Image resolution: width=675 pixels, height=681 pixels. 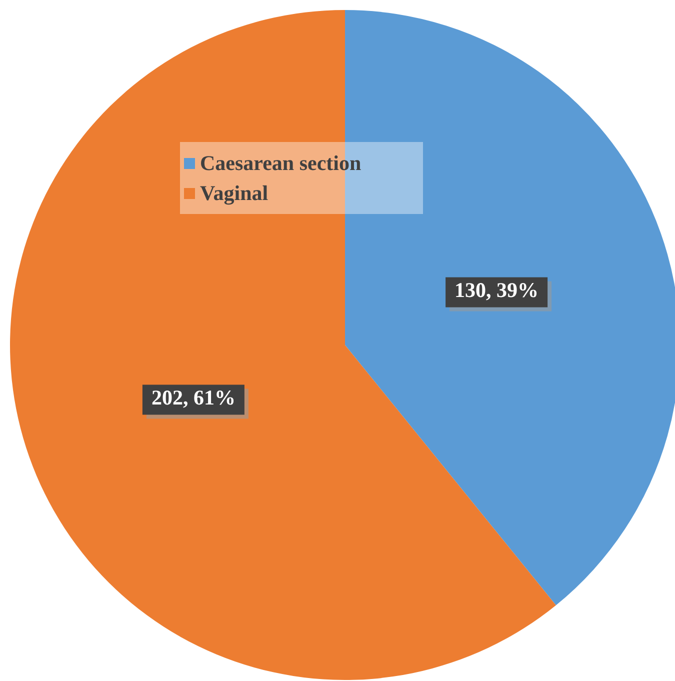 What do you see at coordinates (234, 193) in the screenshot?
I see `legend-label: Vaginal` at bounding box center [234, 193].